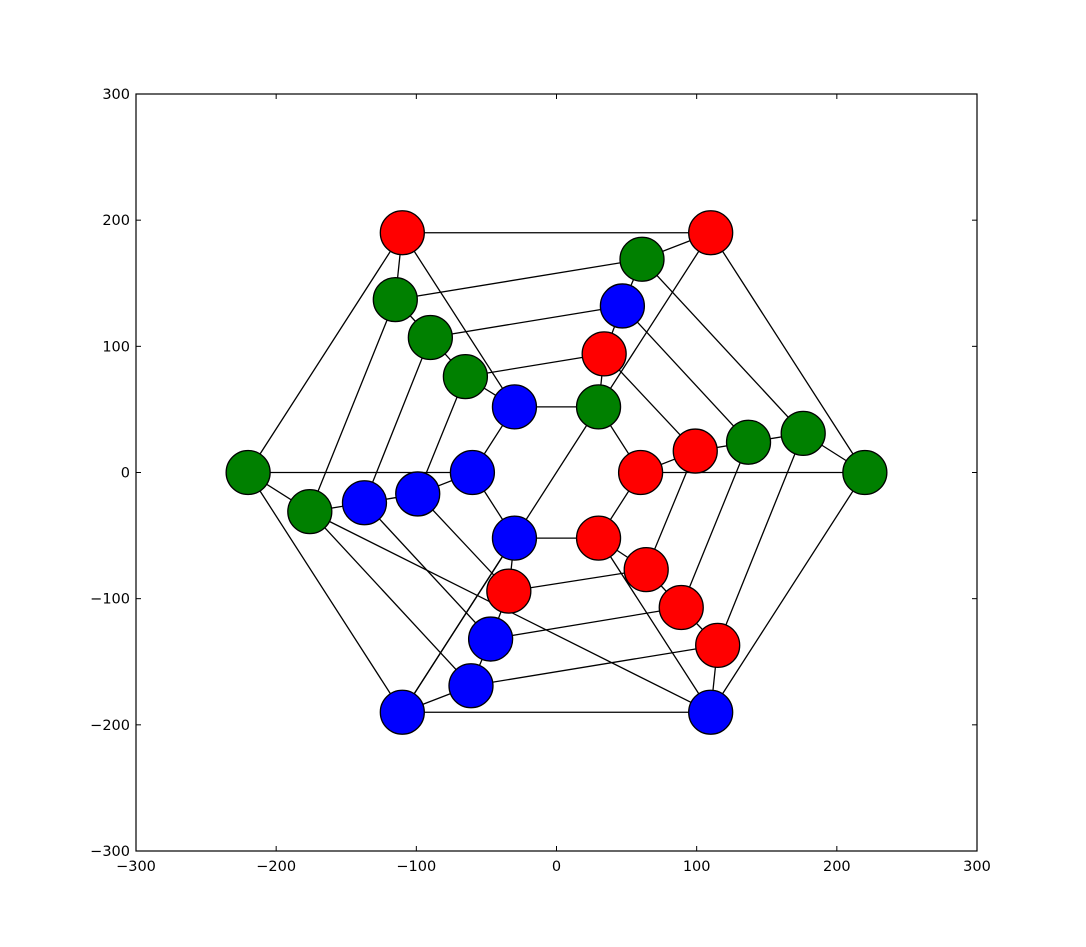 The height and width of the screenshot is (947, 1086). Describe the element at coordinates (556, 867) in the screenshot. I see `x-axis-tick-label: 0` at that location.